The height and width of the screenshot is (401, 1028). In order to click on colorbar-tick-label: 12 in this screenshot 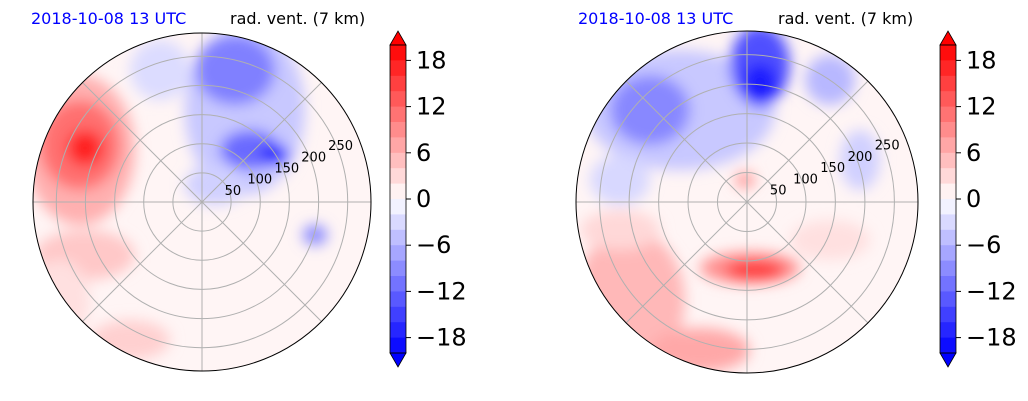, I will do `click(431, 107)`.